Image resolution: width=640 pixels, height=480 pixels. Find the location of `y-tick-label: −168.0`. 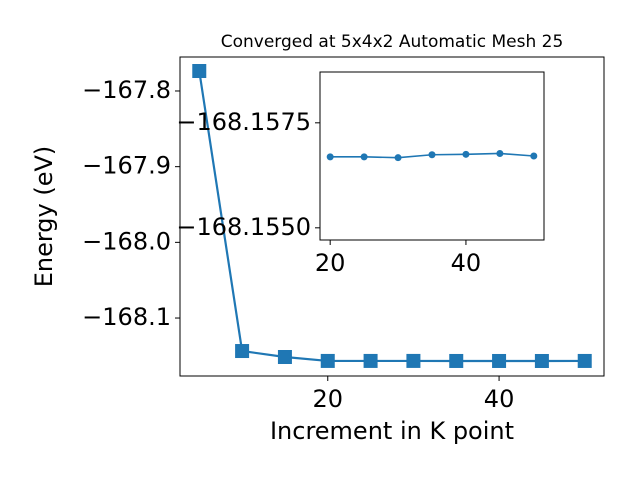

y-tick-label: −168.0 is located at coordinates (126, 241).